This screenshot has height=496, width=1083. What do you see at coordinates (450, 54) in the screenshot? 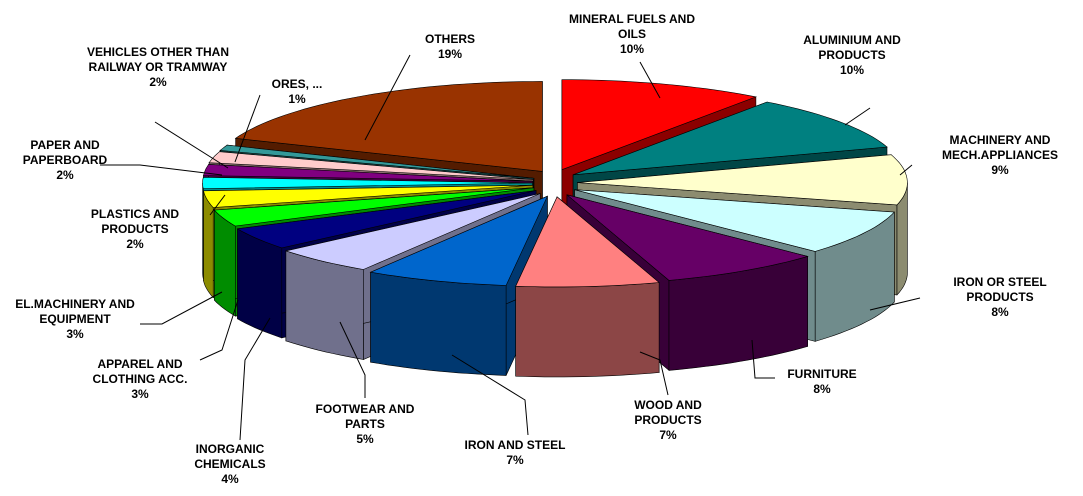
I see `value-label: 19%` at bounding box center [450, 54].